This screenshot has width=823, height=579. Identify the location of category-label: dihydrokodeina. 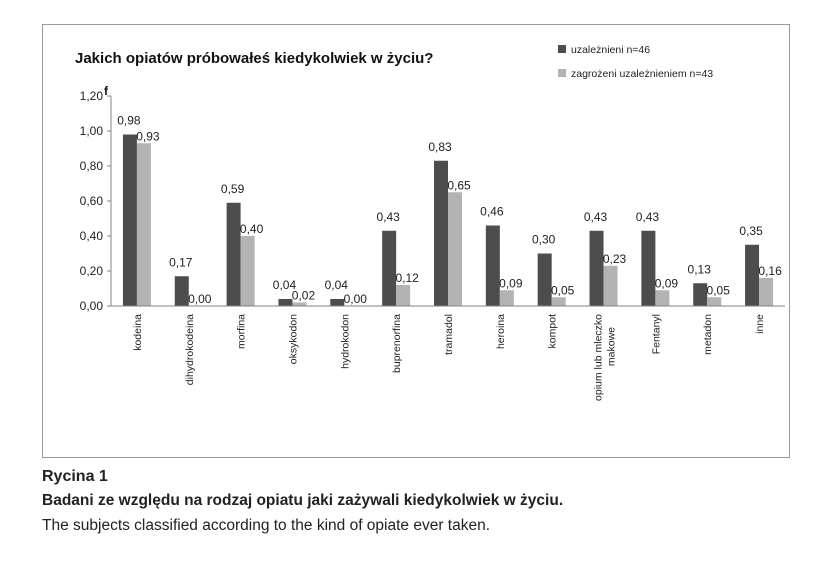
(190, 349).